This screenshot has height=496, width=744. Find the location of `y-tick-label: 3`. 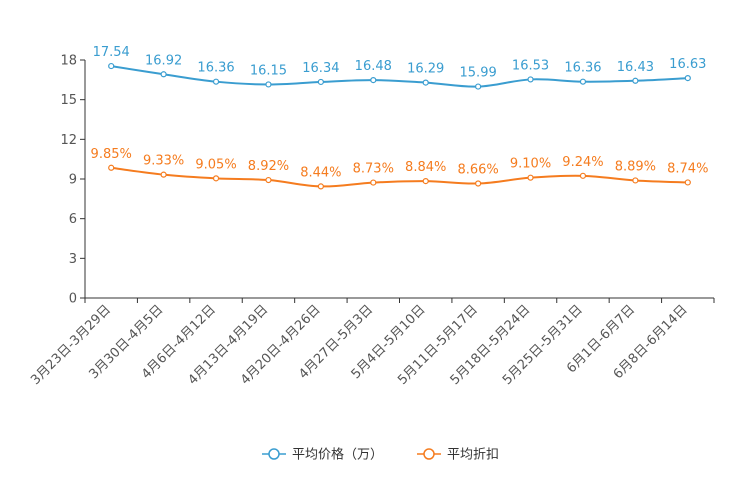

y-tick-label: 3 is located at coordinates (73, 259).